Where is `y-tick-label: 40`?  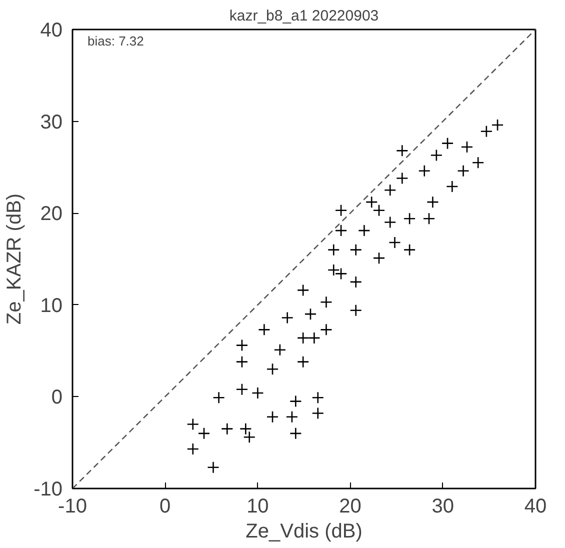
y-tick-label: 40 is located at coordinates (51, 31).